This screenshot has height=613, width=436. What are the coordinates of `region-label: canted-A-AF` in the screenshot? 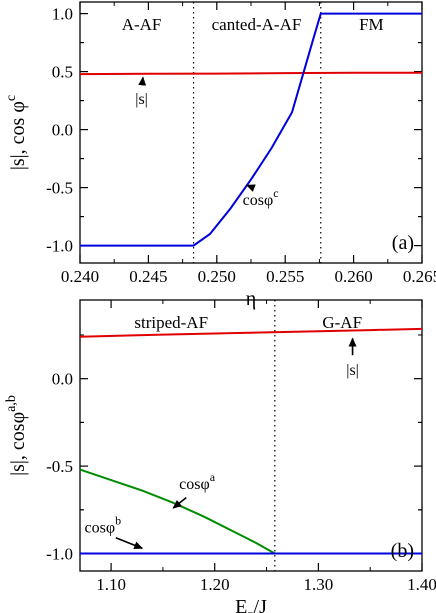 It's located at (257, 24).